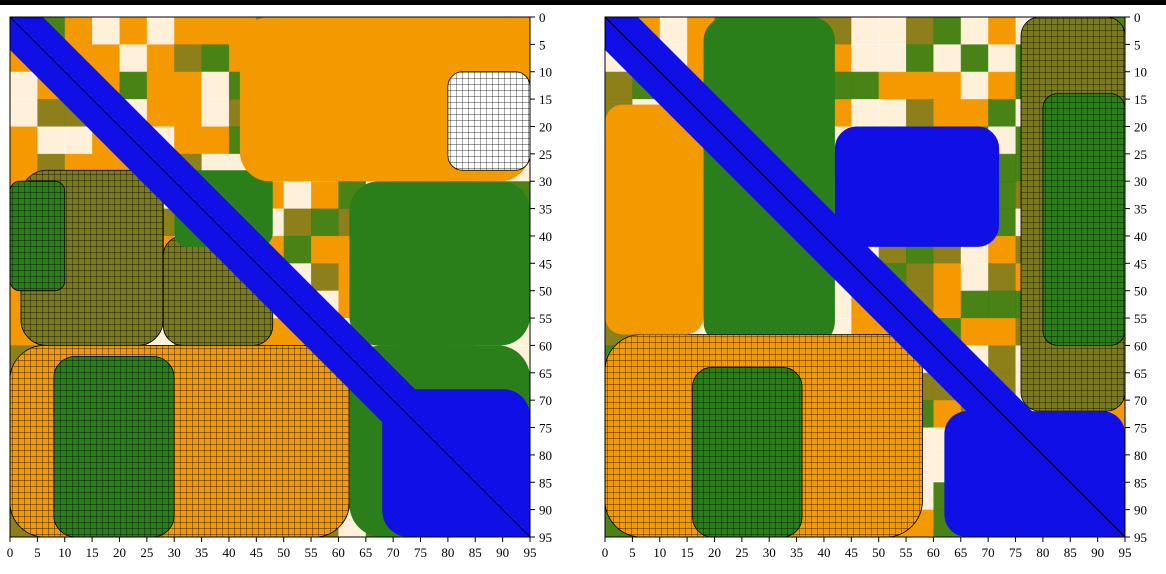 This screenshot has width=1166, height=574. I want to click on y-tick-label: 35, so click(1140, 209).